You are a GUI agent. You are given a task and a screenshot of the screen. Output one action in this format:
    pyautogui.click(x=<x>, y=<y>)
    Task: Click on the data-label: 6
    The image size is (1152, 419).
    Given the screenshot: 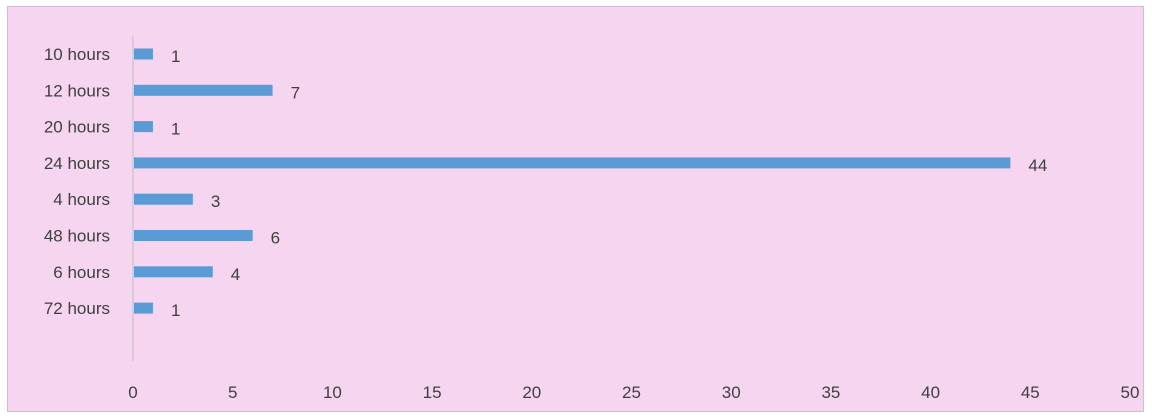 What is the action you would take?
    pyautogui.click(x=275, y=238)
    